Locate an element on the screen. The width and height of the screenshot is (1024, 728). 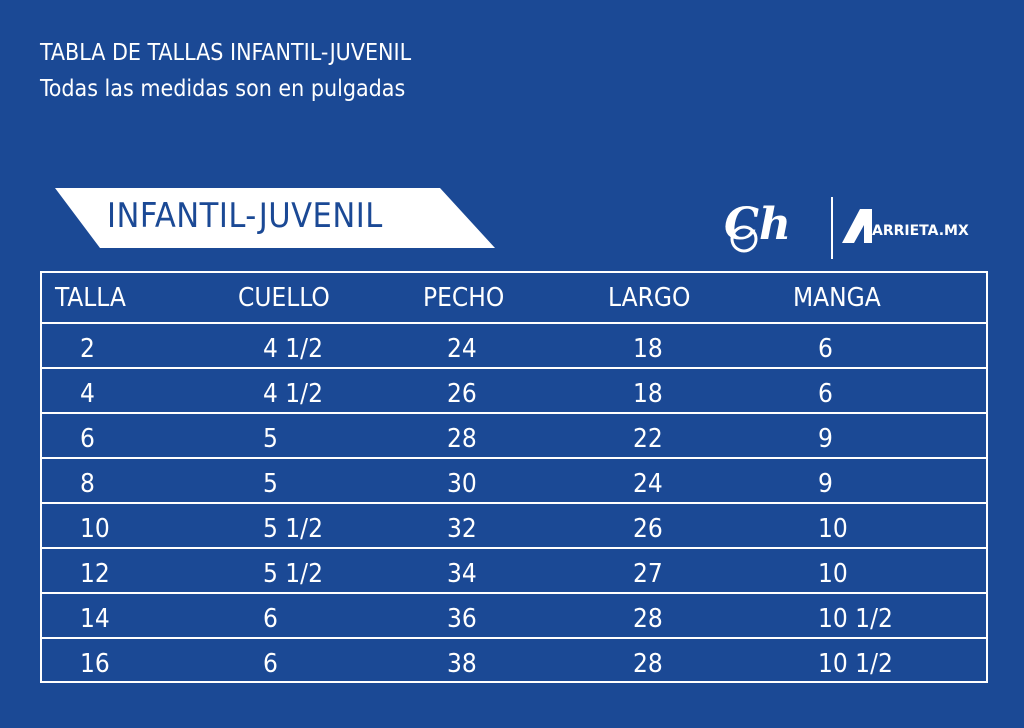
column-header: LARGO is located at coordinates (649, 298).